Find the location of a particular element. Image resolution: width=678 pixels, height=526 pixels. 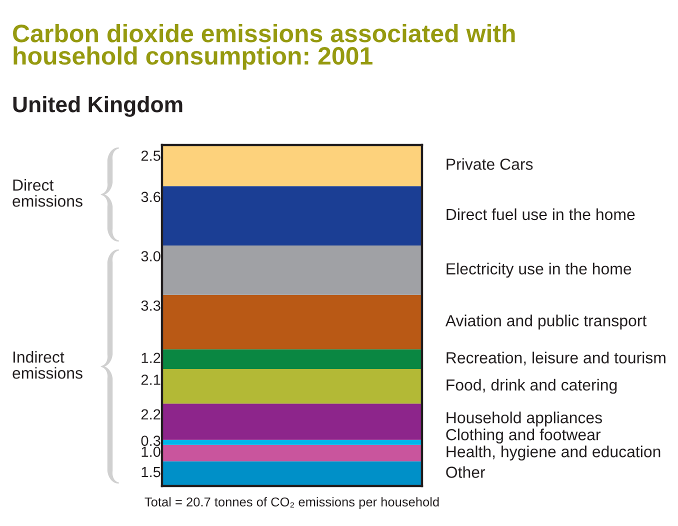

text: Direct emissions is located at coordinates (47, 193).